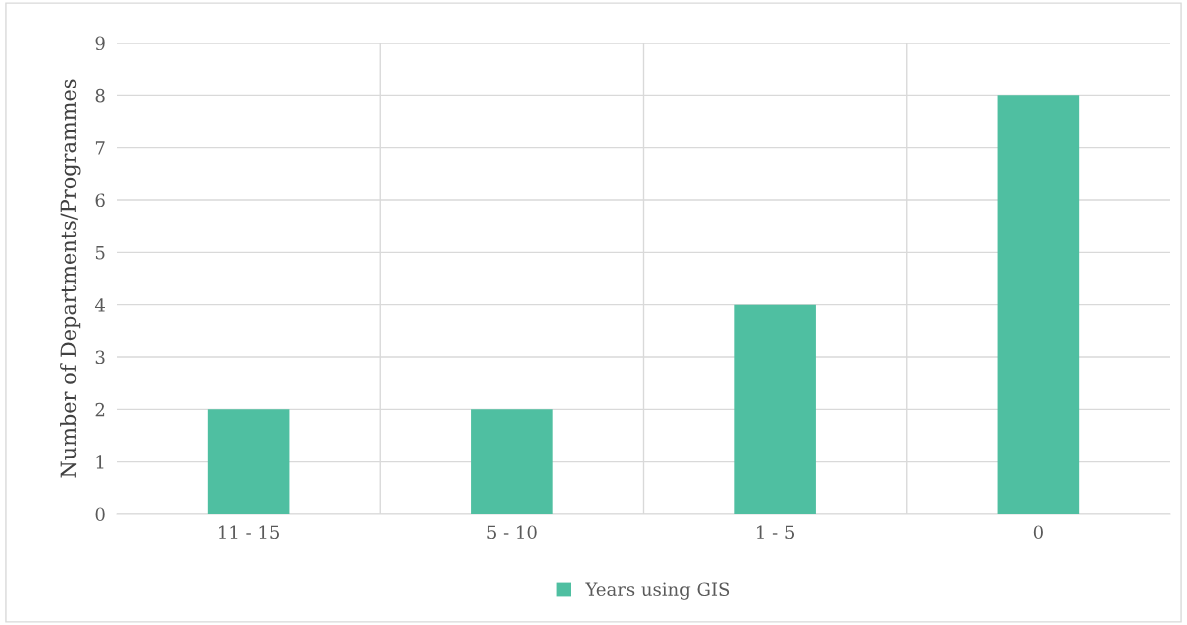 This screenshot has width=1187, height=625. I want to click on y-tick-label: 7, so click(100, 148).